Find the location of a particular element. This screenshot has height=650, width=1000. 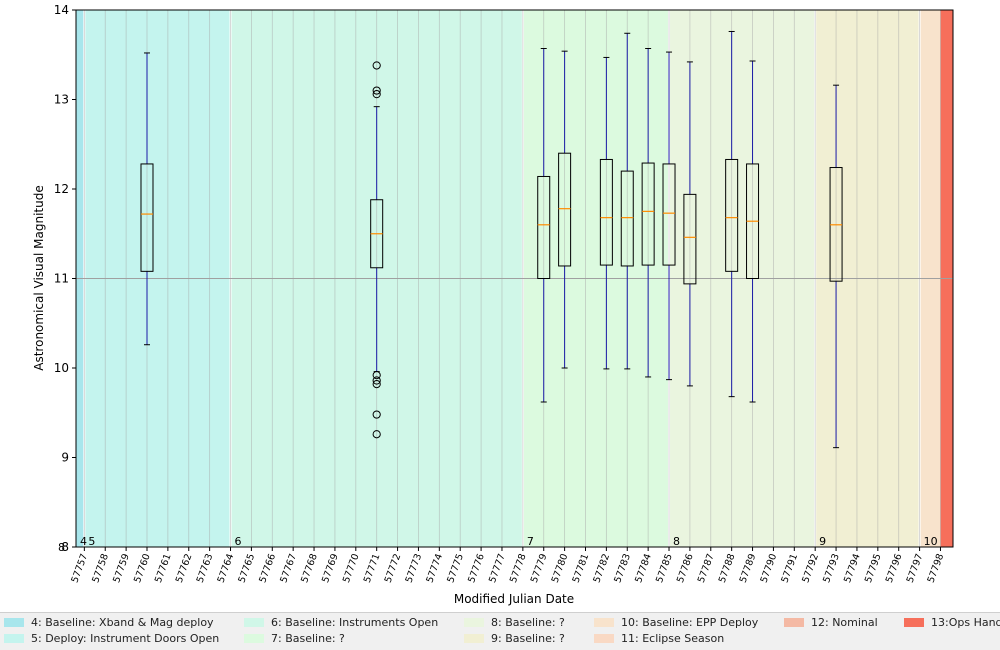

legend-label: 9: Baseline: ? is located at coordinates (528, 638).